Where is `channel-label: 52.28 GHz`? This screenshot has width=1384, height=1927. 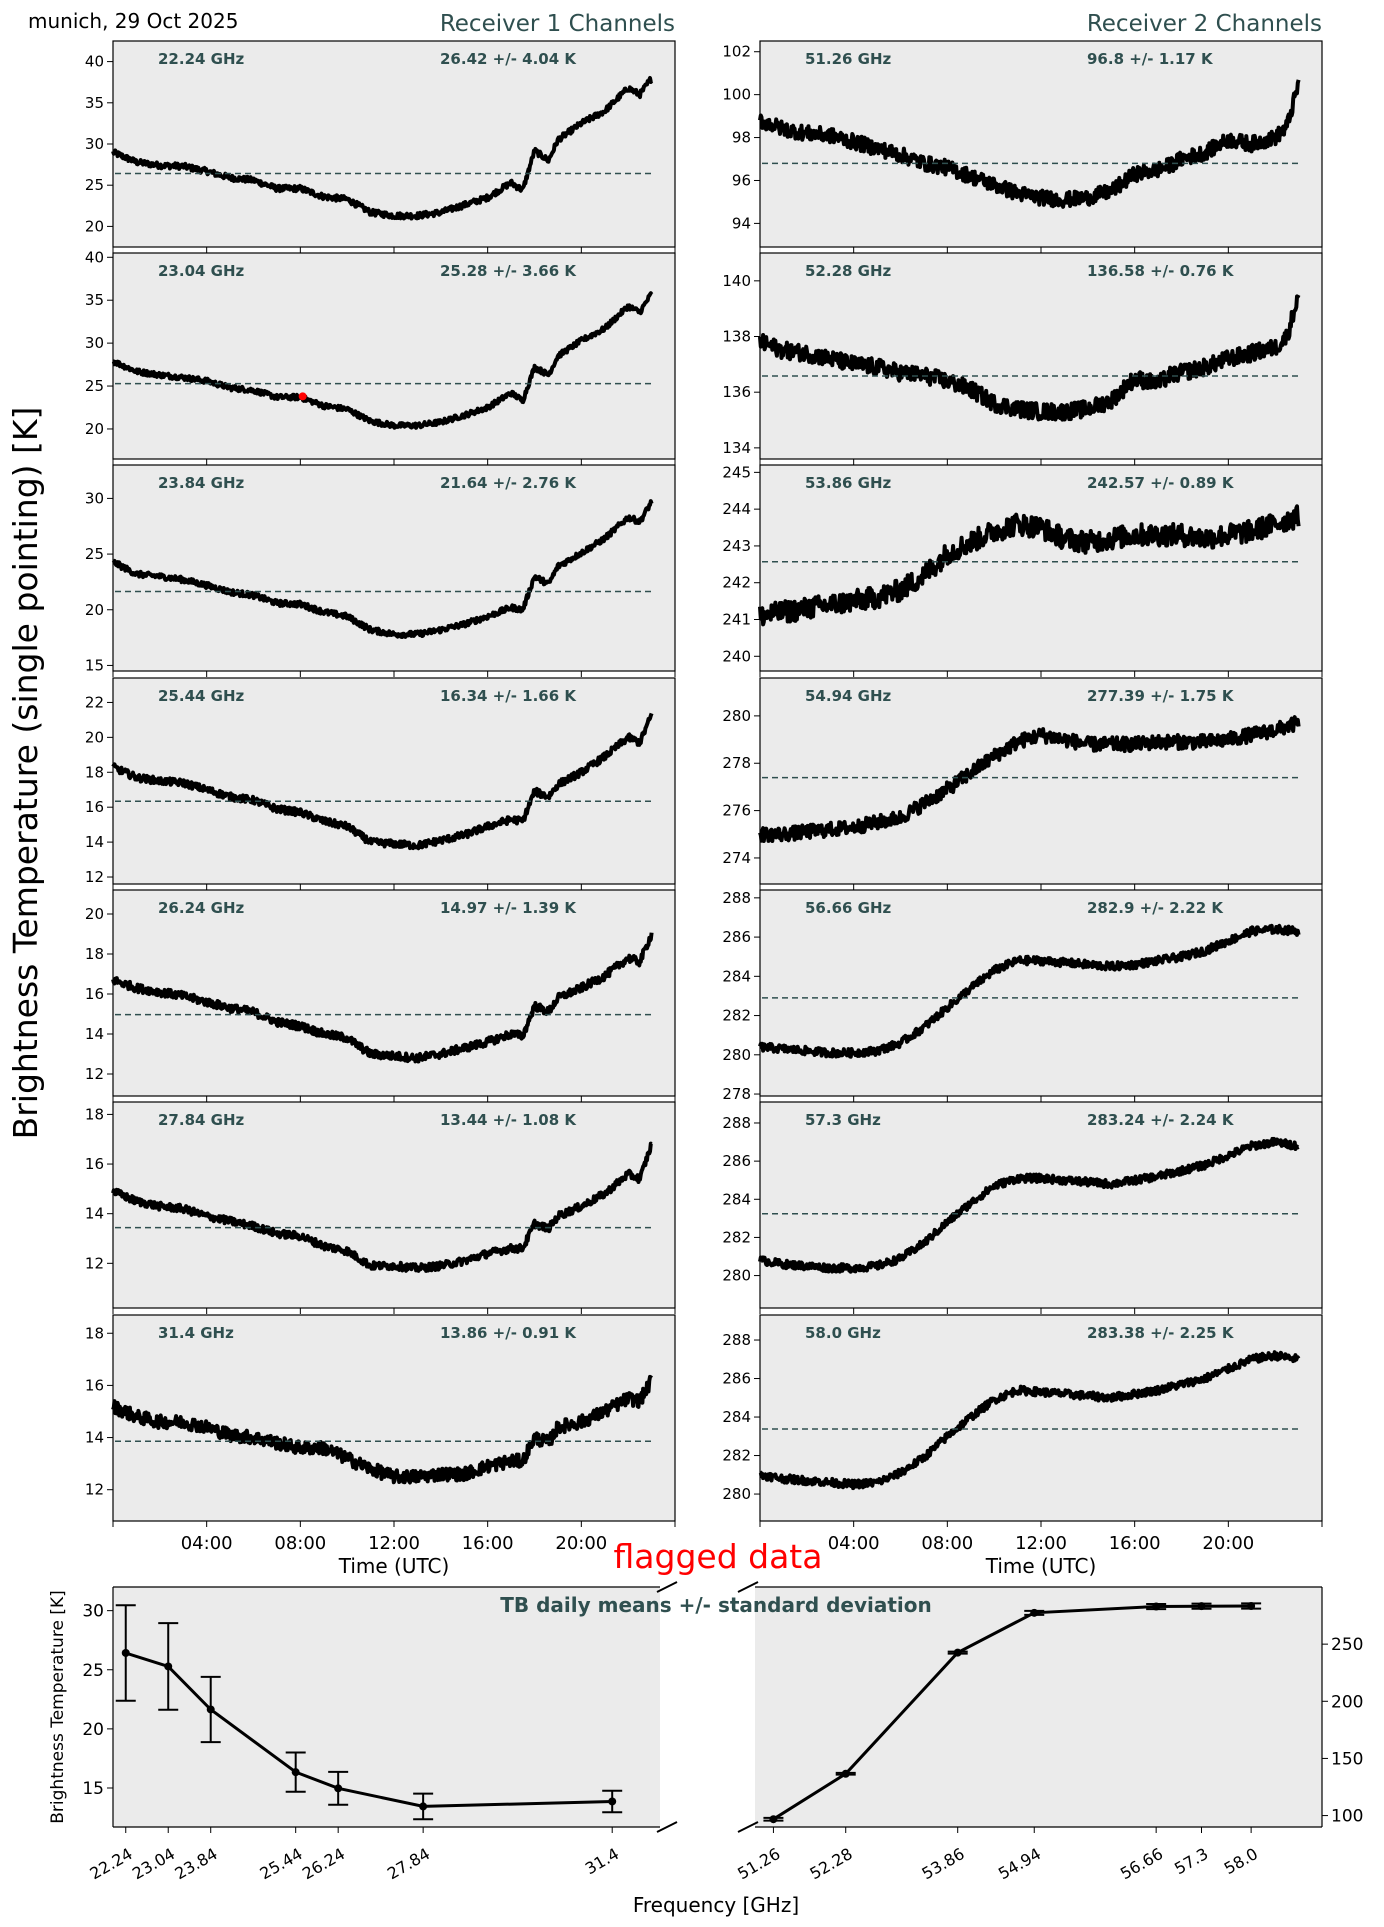
channel-label: 52.28 GHz is located at coordinates (848, 271).